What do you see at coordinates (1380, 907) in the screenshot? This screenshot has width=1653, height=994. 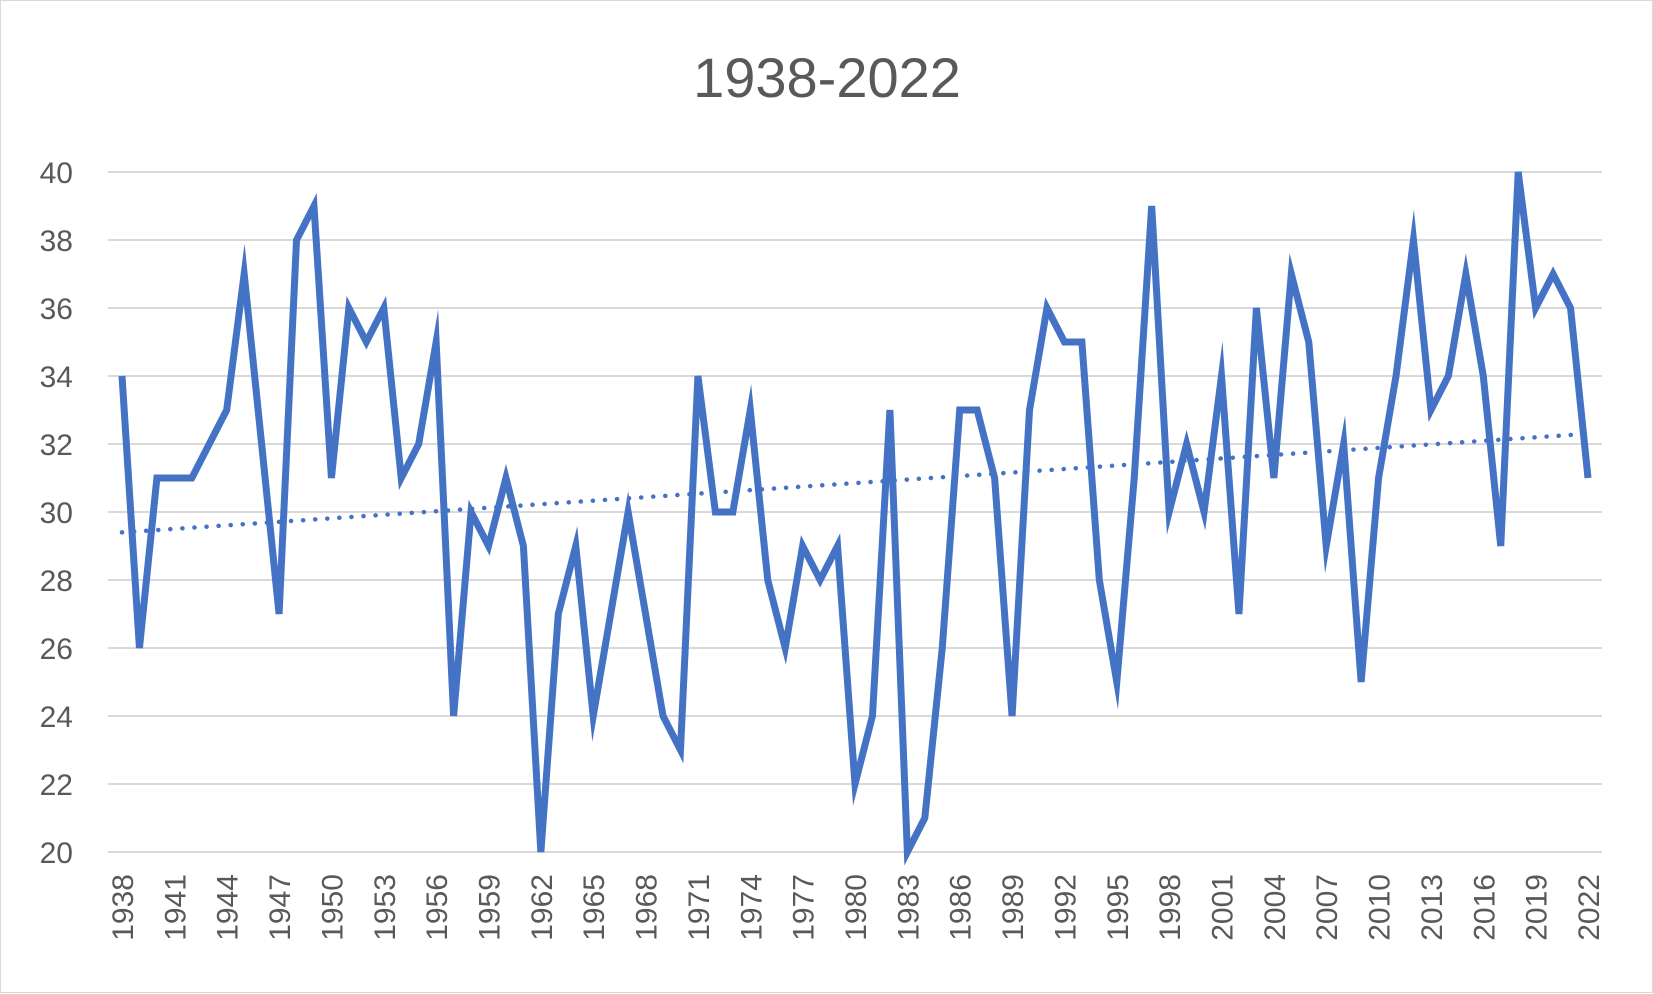 I see `x-tick-label: 2010` at bounding box center [1380, 907].